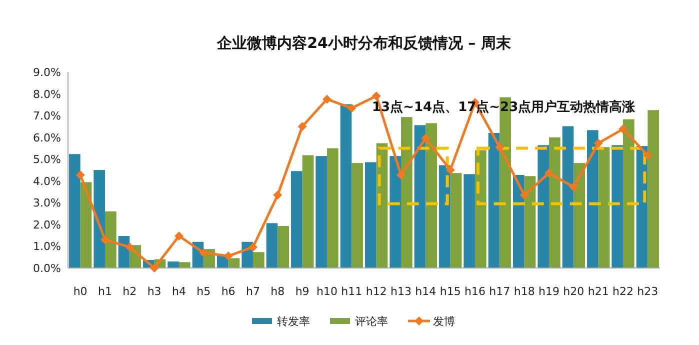 This screenshot has height=345, width=699. I want to click on y-tick-label: 1.0%, so click(47, 247).